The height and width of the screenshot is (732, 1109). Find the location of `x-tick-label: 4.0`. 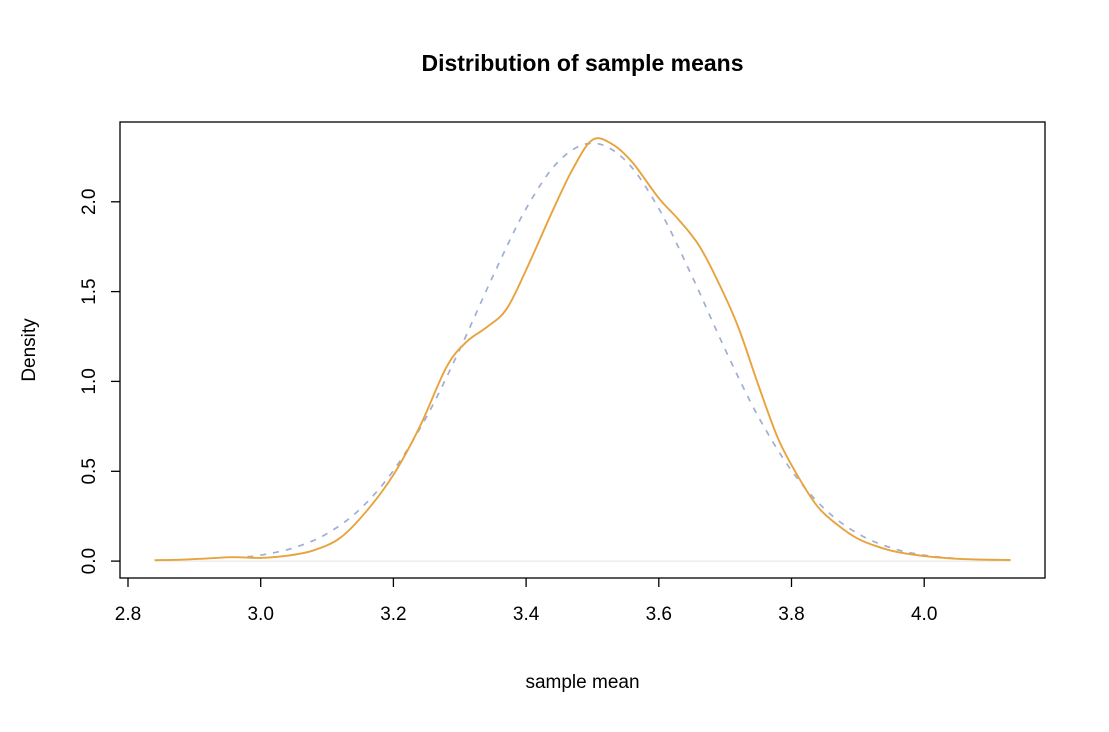

x-tick-label: 4.0 is located at coordinates (924, 614).